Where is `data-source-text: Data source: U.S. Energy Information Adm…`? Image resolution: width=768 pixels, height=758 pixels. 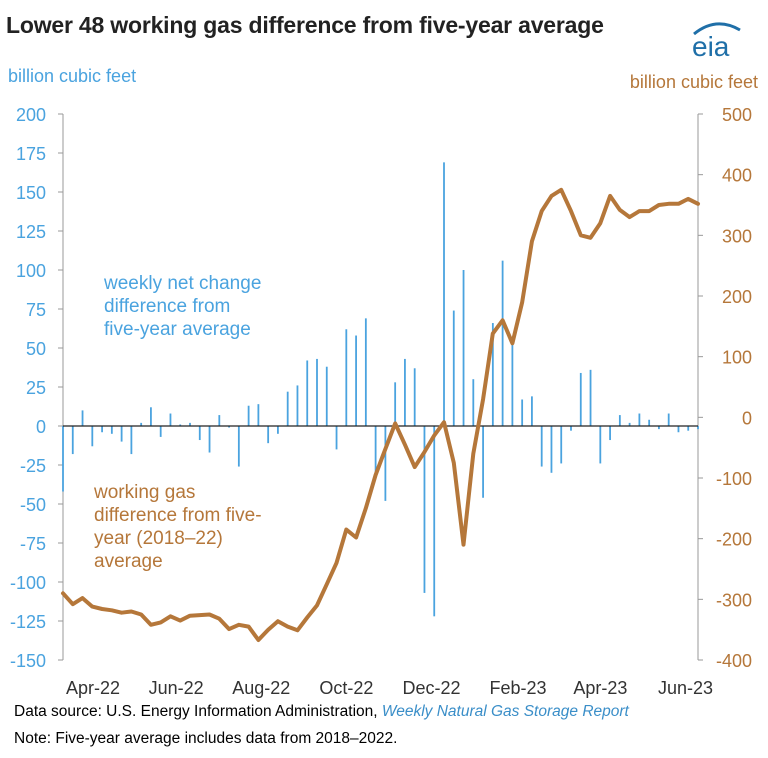 data-source-text: Data source: U.S. Energy Information Adm… is located at coordinates (198, 711).